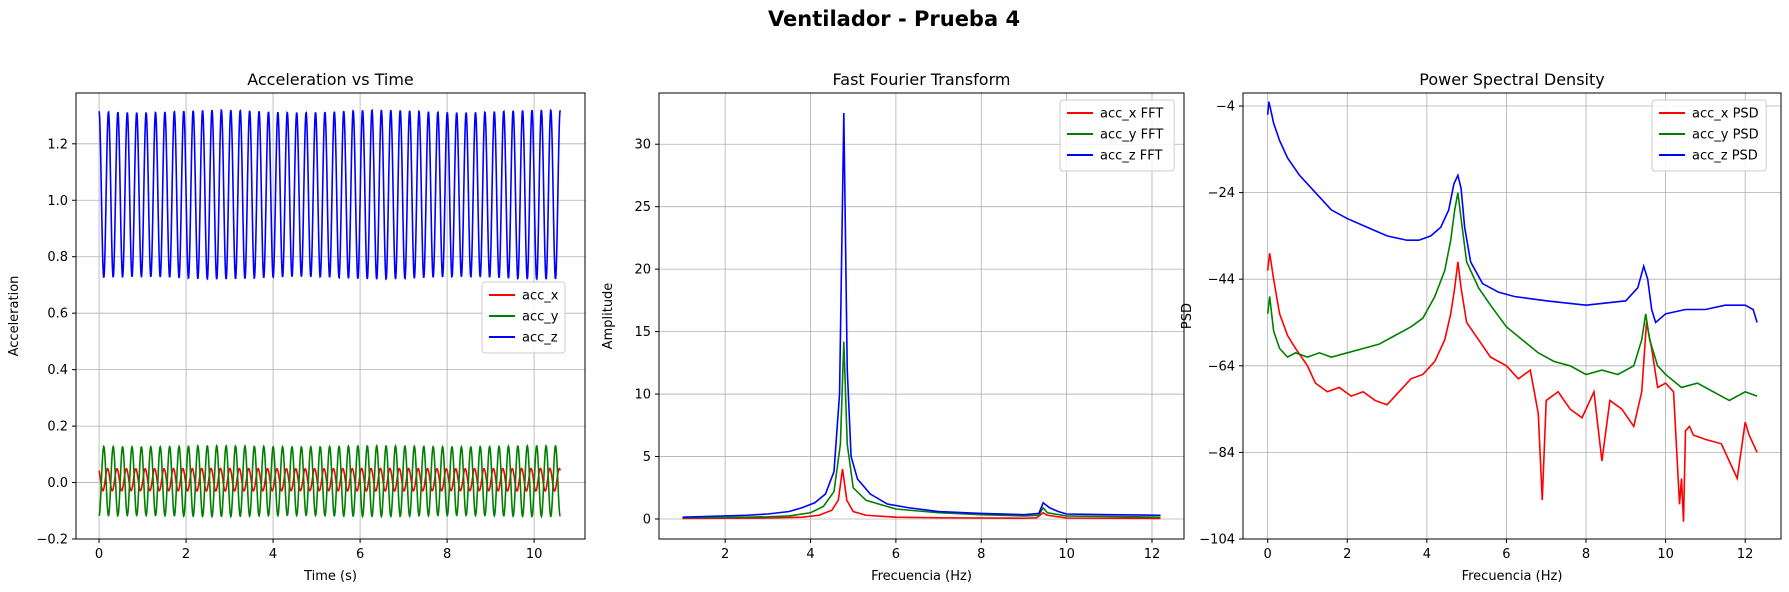 Image resolution: width=1789 pixels, height=592 pixels. Describe the element at coordinates (57, 144) in the screenshot. I see `y-tick-label: 1.2` at that location.